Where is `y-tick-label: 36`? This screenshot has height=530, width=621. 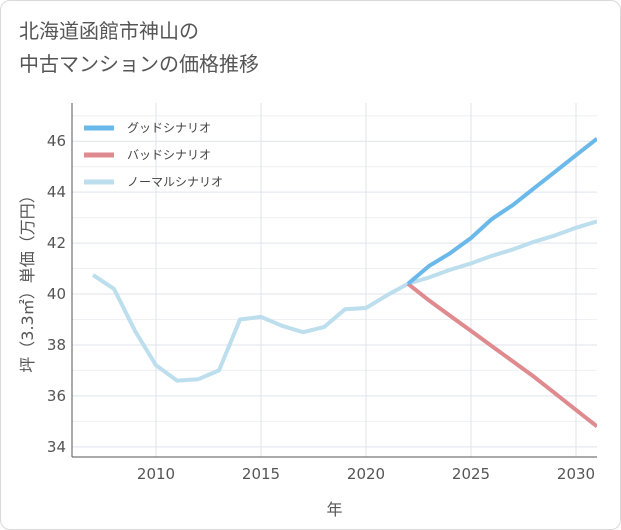
y-tick-label: 36 is located at coordinates (56, 396).